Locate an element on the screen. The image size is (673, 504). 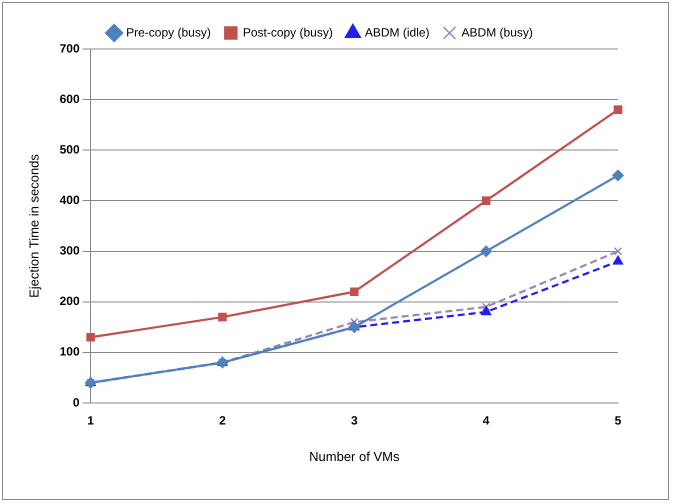
x-axis-title: Number of VMs is located at coordinates (354, 456).